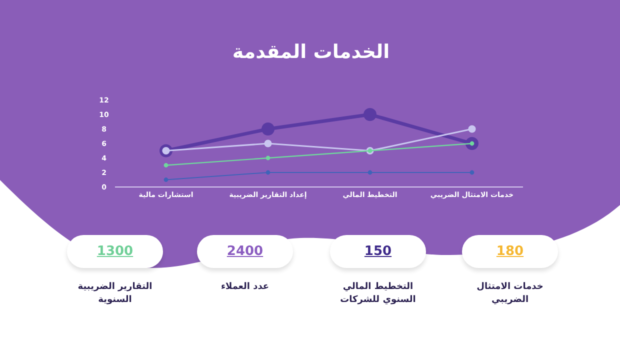 The height and width of the screenshot is (352, 620). What do you see at coordinates (311, 52) in the screenshot?
I see `chart-title: الخدمات المقدمة` at bounding box center [311, 52].